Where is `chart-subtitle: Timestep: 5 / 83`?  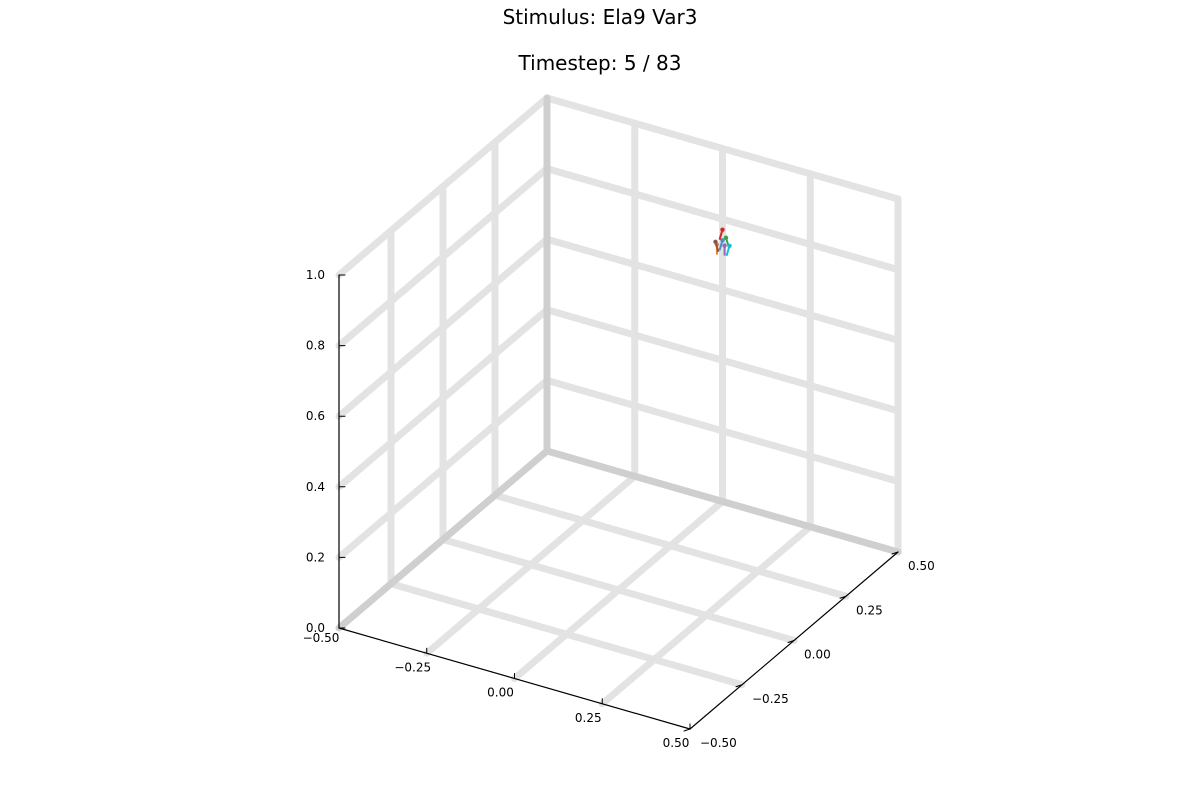 chart-subtitle: Timestep: 5 / 83 is located at coordinates (600, 63).